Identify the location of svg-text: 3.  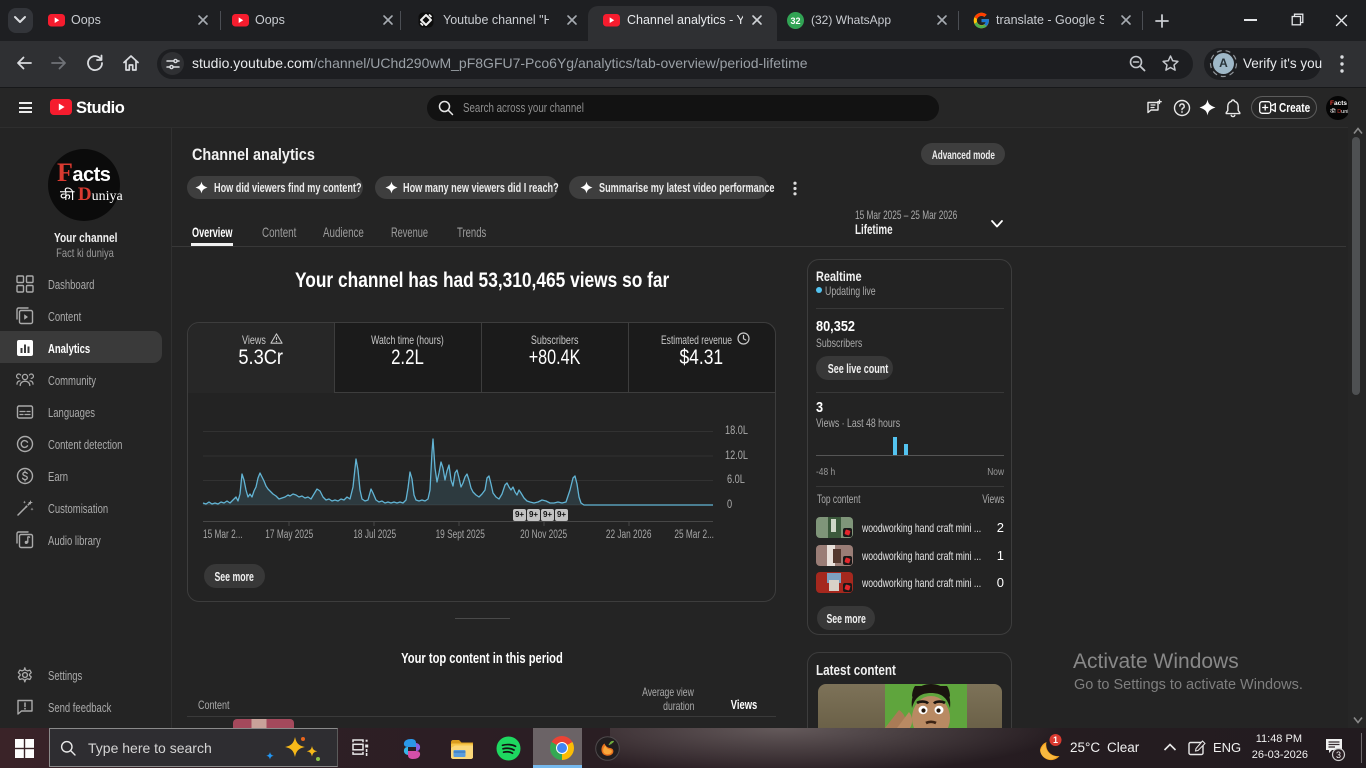
(1338, 755).